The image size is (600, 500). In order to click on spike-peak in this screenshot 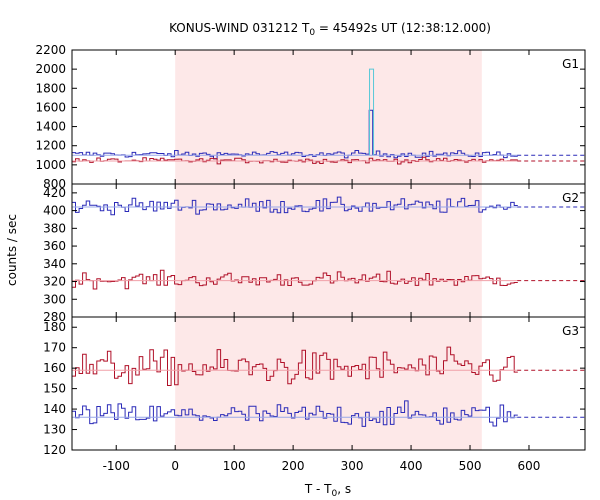, I will do `click(372, 112)`.